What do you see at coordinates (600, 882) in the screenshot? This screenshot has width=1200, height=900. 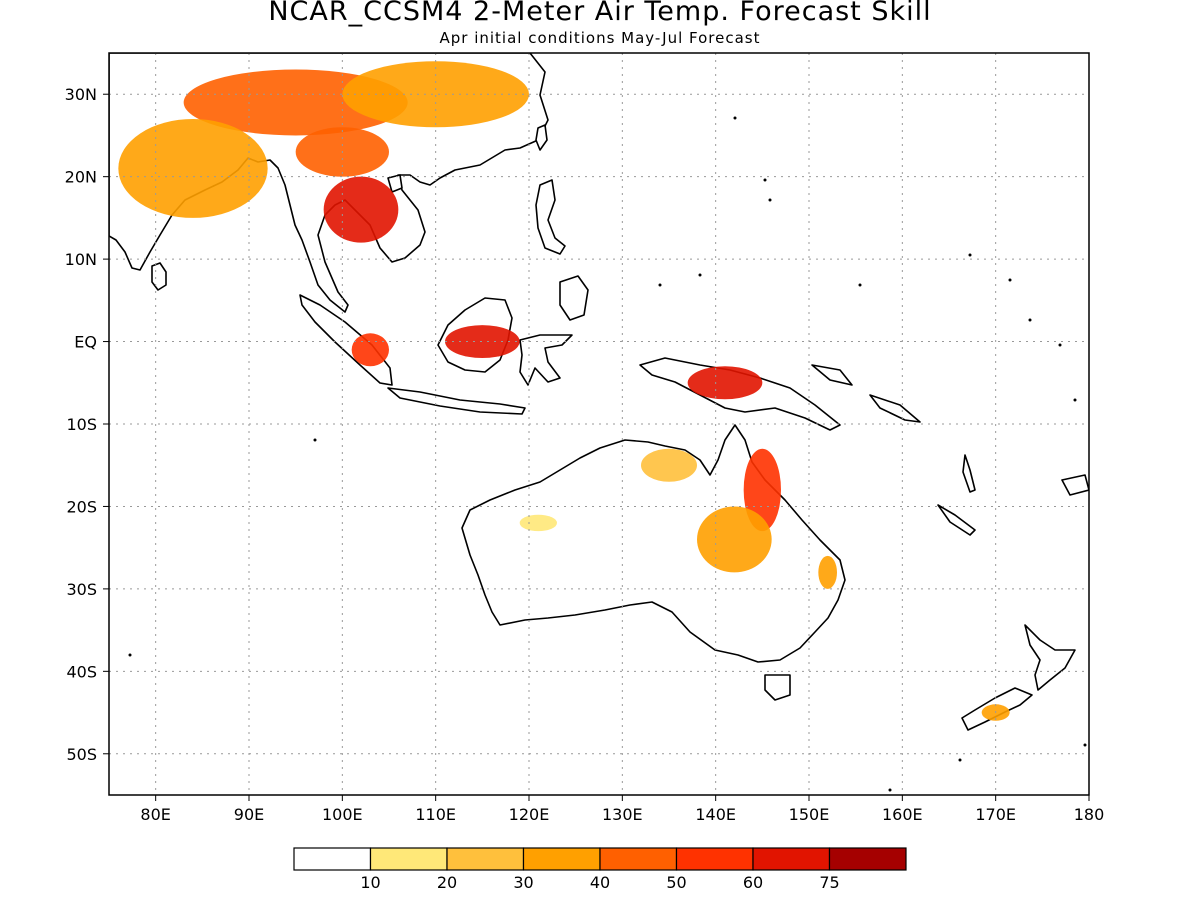 I see `colorbar-label: 40` at bounding box center [600, 882].